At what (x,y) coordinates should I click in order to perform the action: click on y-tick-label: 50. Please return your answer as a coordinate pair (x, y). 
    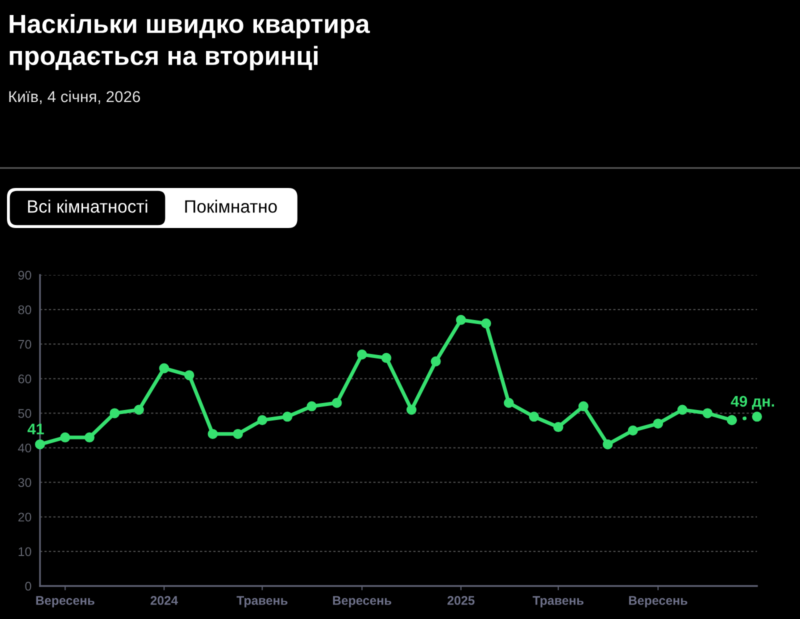
    Looking at the image, I should click on (25, 413).